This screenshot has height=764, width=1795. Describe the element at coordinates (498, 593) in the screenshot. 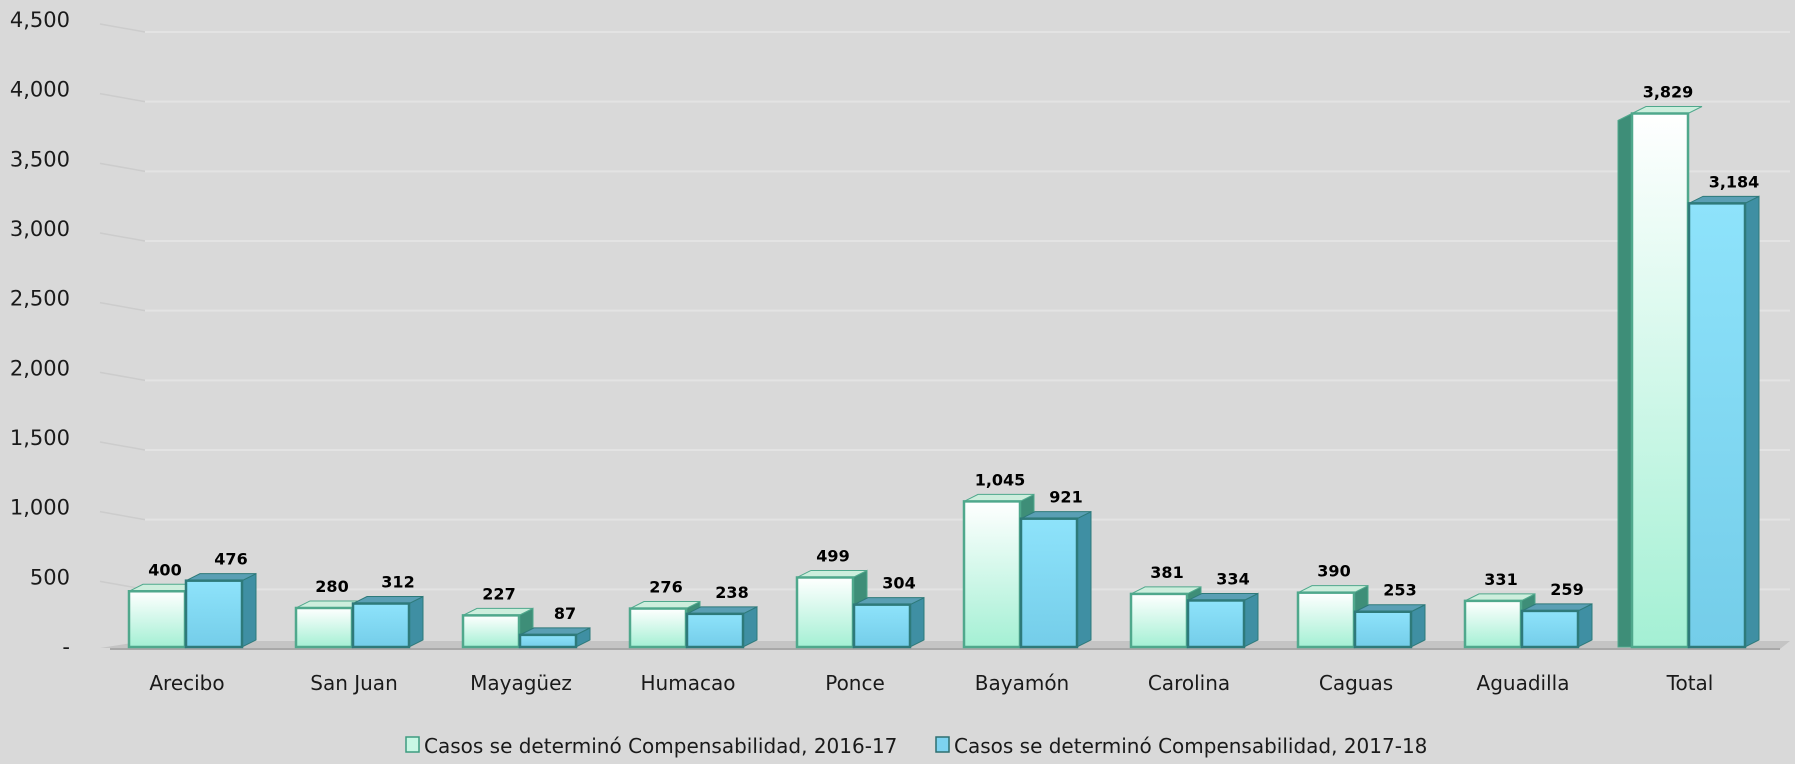

I see `data-label-mayaguez-series-1: 227` at that location.